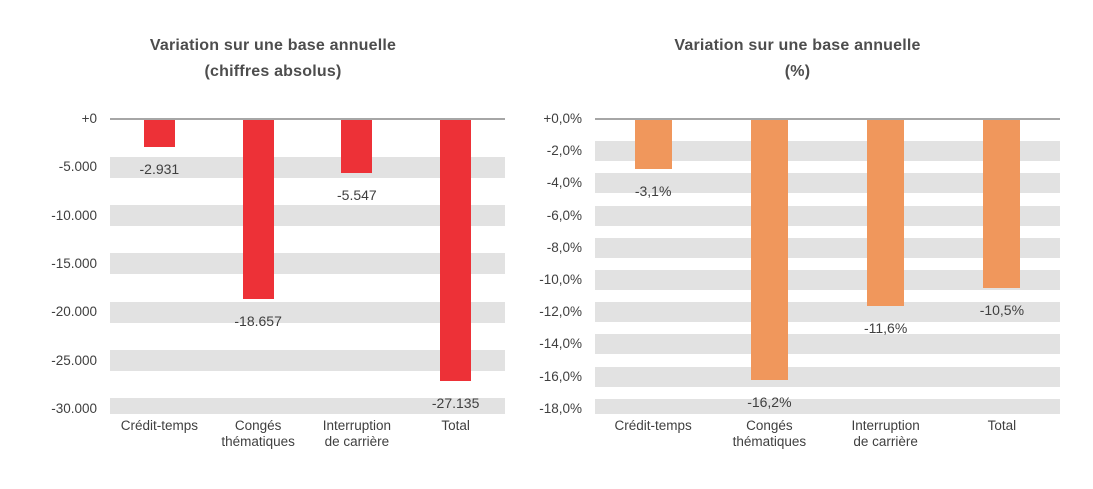 This screenshot has height=489, width=1093. I want to click on y-tick-label: -16,0%, so click(560, 376).